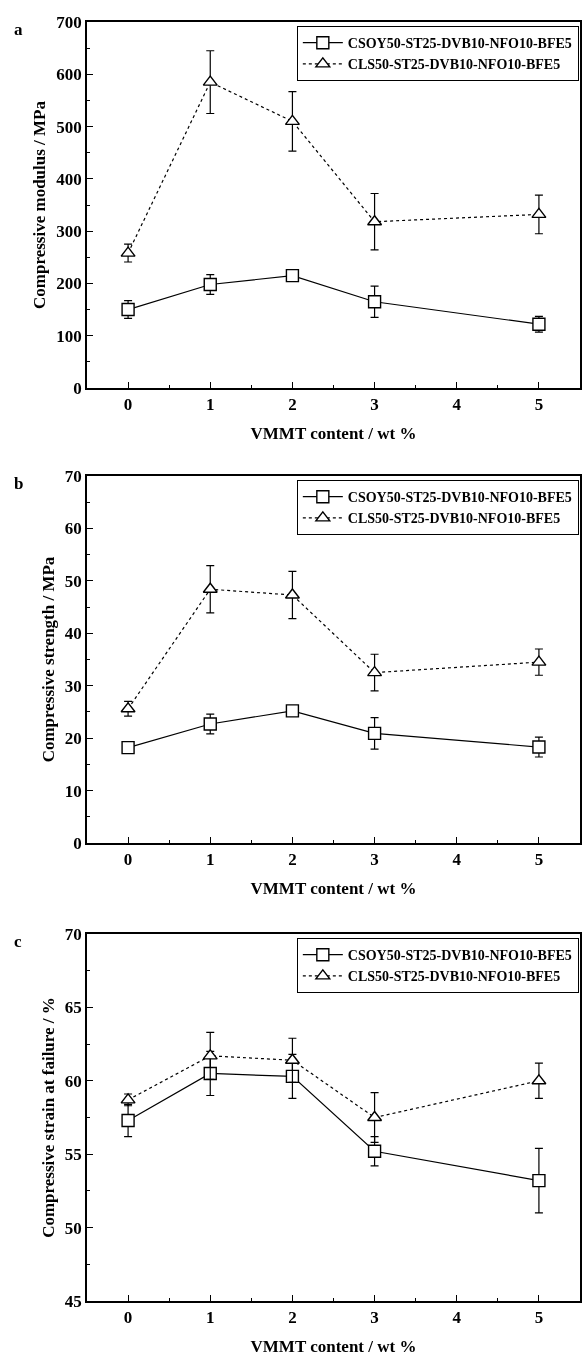 The height and width of the screenshot is (1364, 584). Describe the element at coordinates (69, 22) in the screenshot. I see `y-tick-label: 700` at that location.